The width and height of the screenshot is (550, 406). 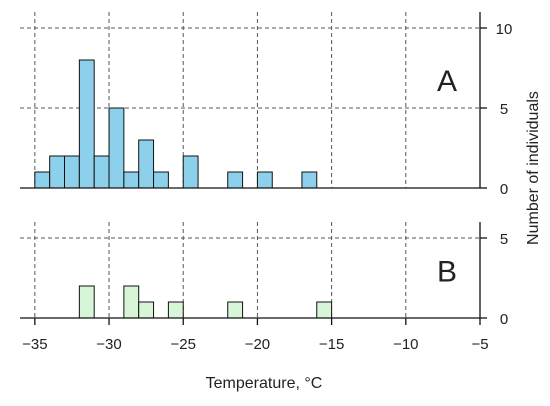 I want to click on panel-label-a: A, so click(x=447, y=81).